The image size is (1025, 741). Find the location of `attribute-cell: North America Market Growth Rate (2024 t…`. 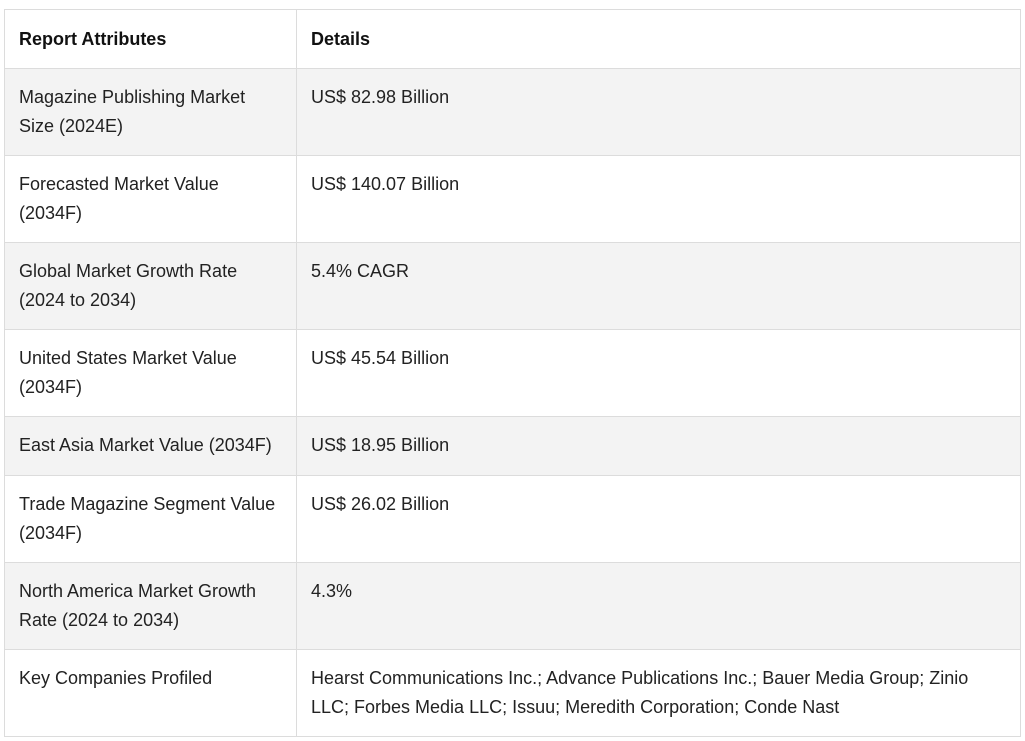

attribute-cell: North America Market Growth Rate (2024 t… is located at coordinates (150, 606).